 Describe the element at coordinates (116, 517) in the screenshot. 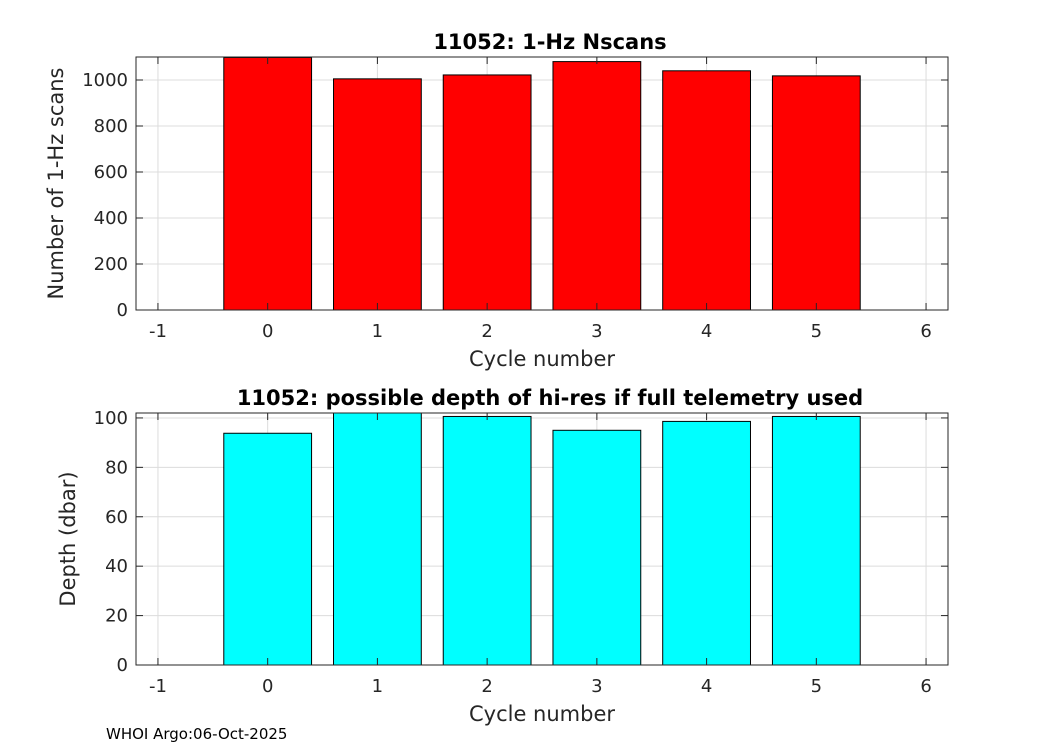

I see `y-tick-label: 60` at that location.